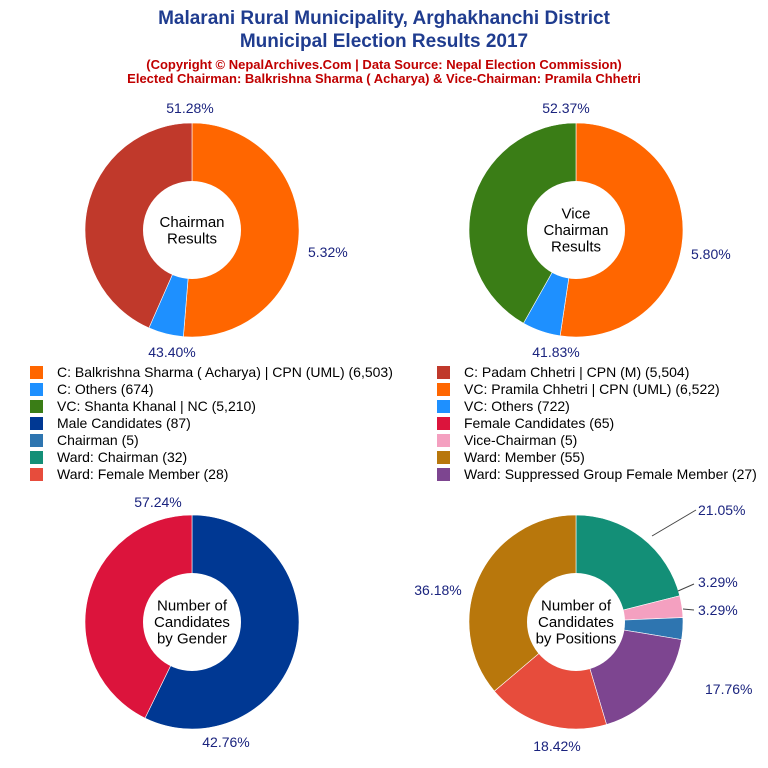 This screenshot has height=768, width=768. I want to click on slice-percent-label: 42.76%, so click(225, 742).